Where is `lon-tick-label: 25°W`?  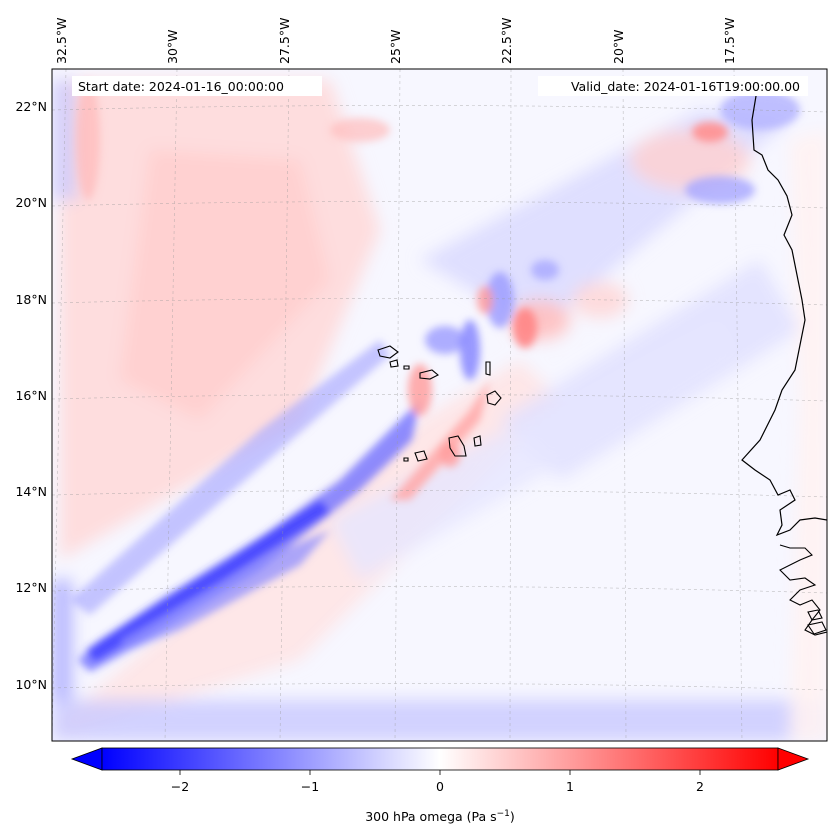
lon-tick-label: 25°W is located at coordinates (395, 46).